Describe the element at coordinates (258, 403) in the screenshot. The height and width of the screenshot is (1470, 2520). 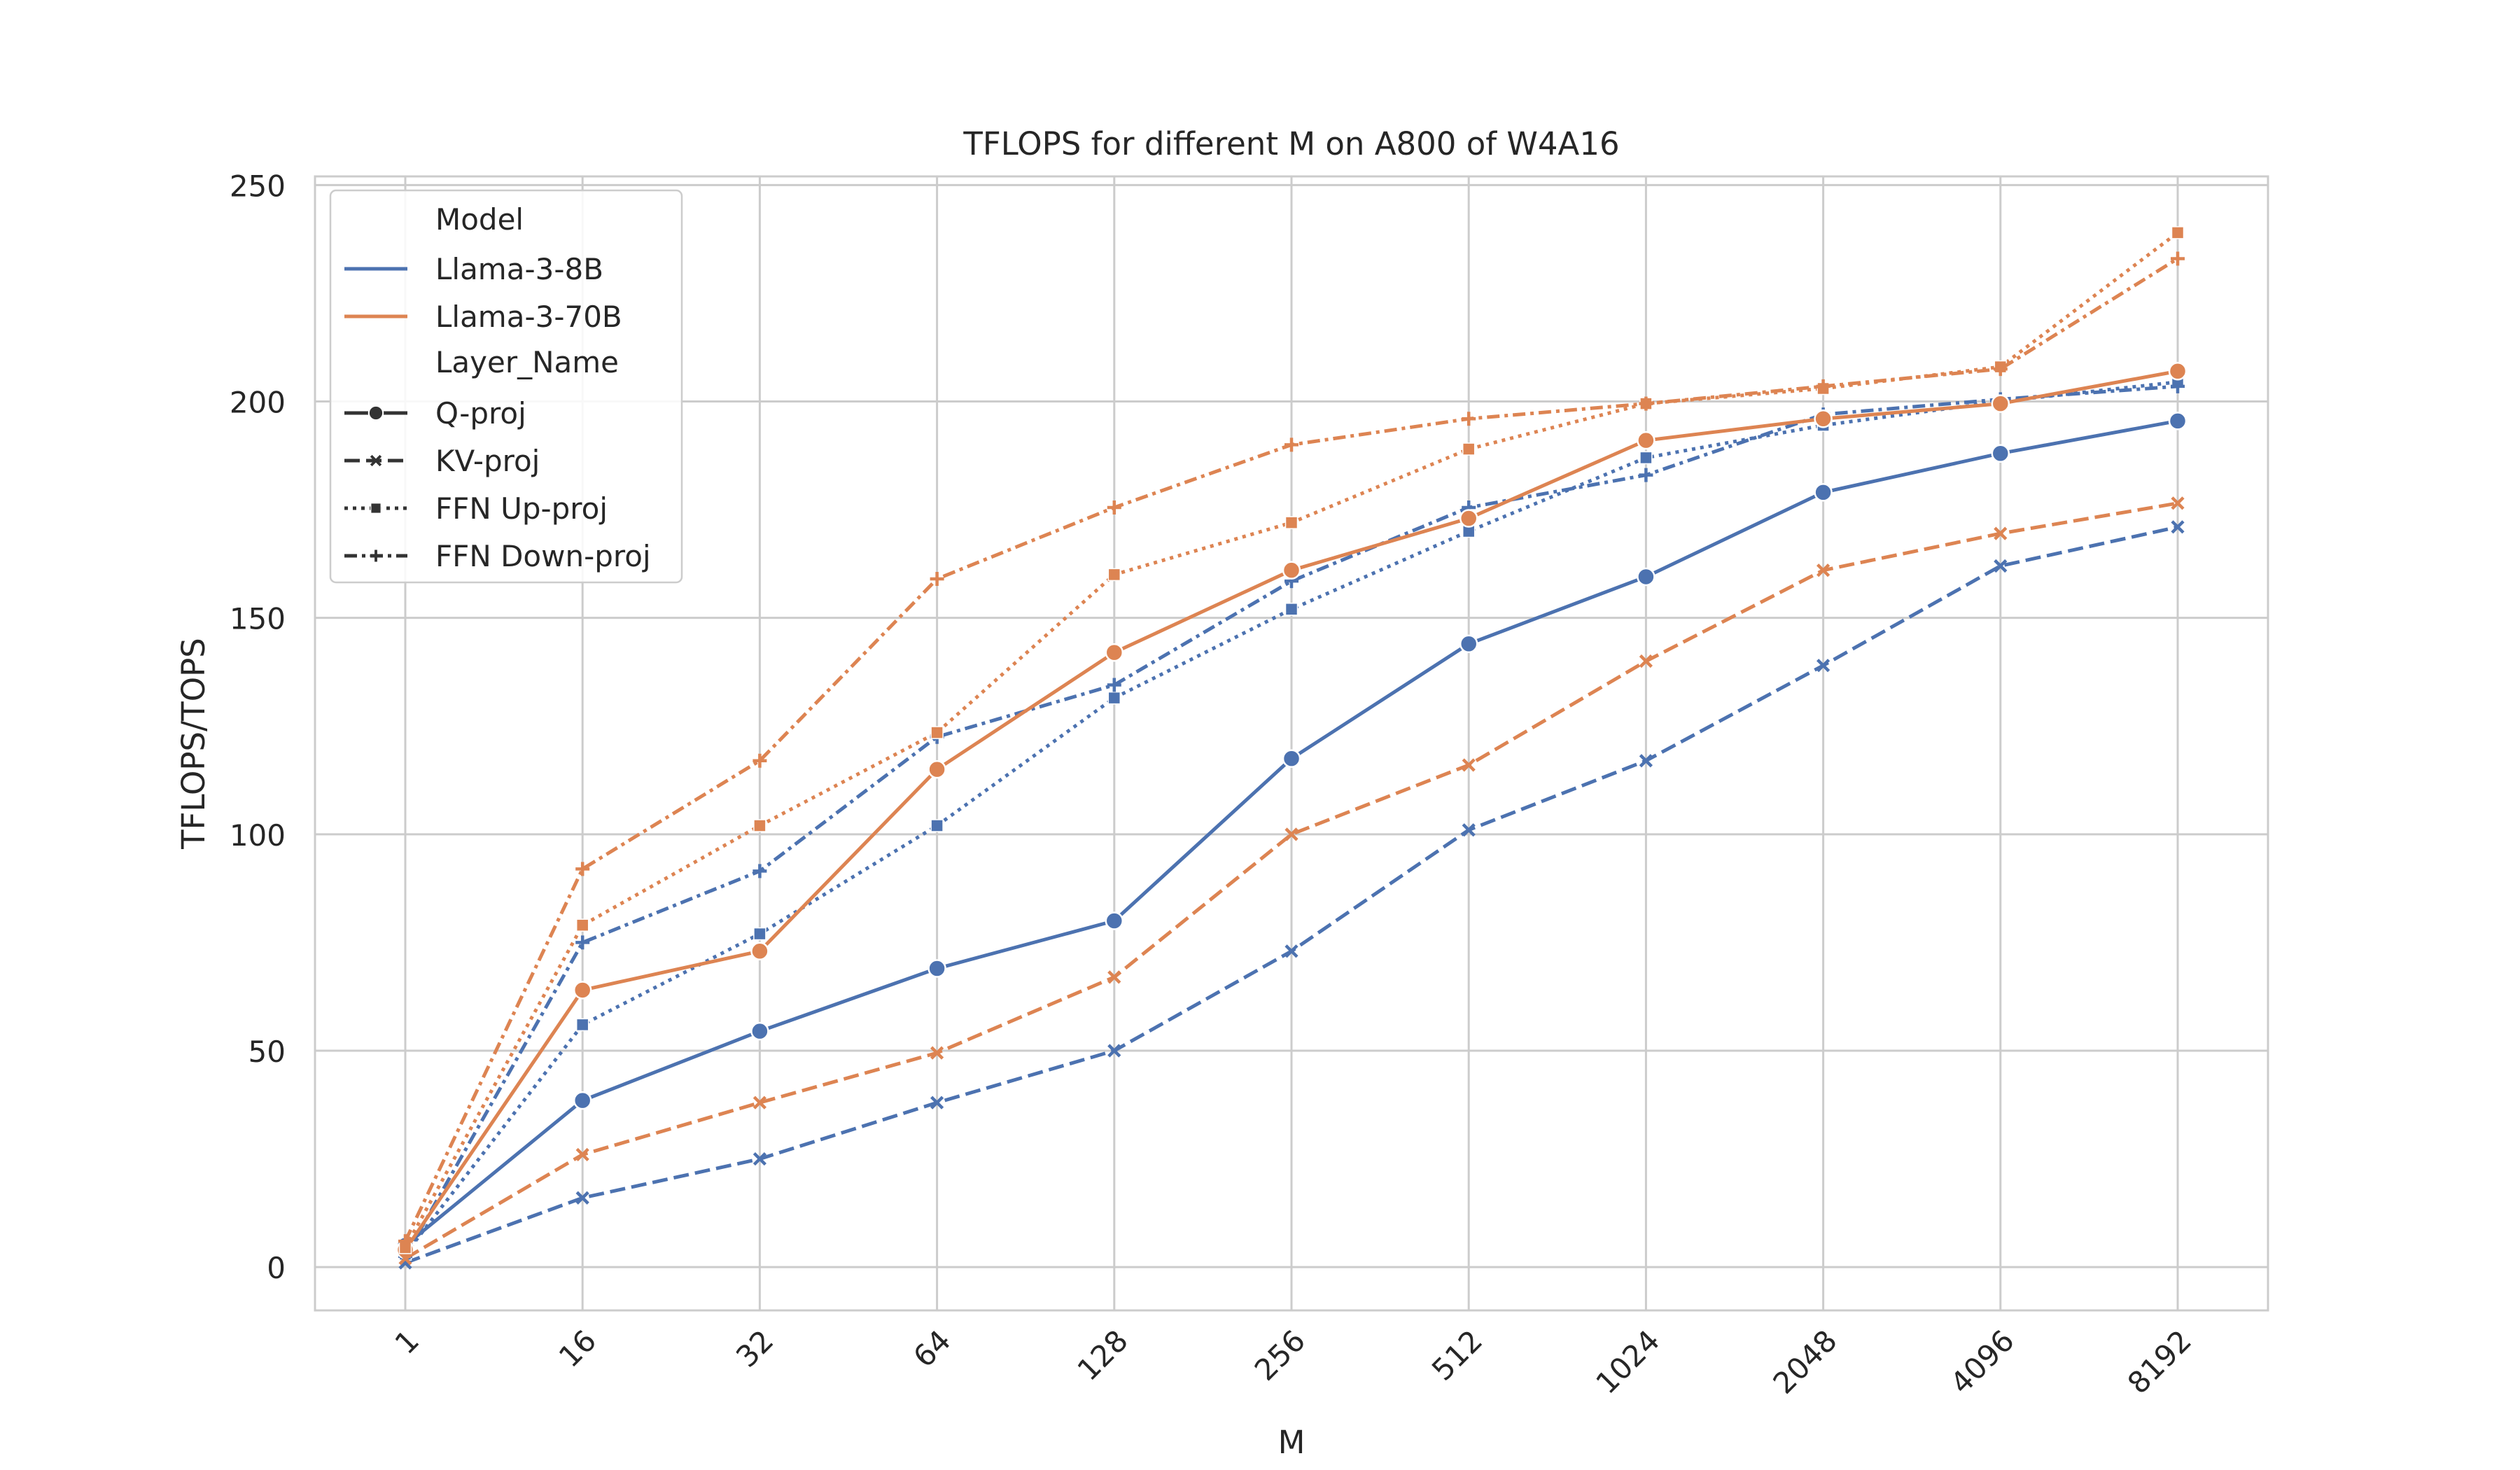
I see `y-tick-label: 200` at that location.